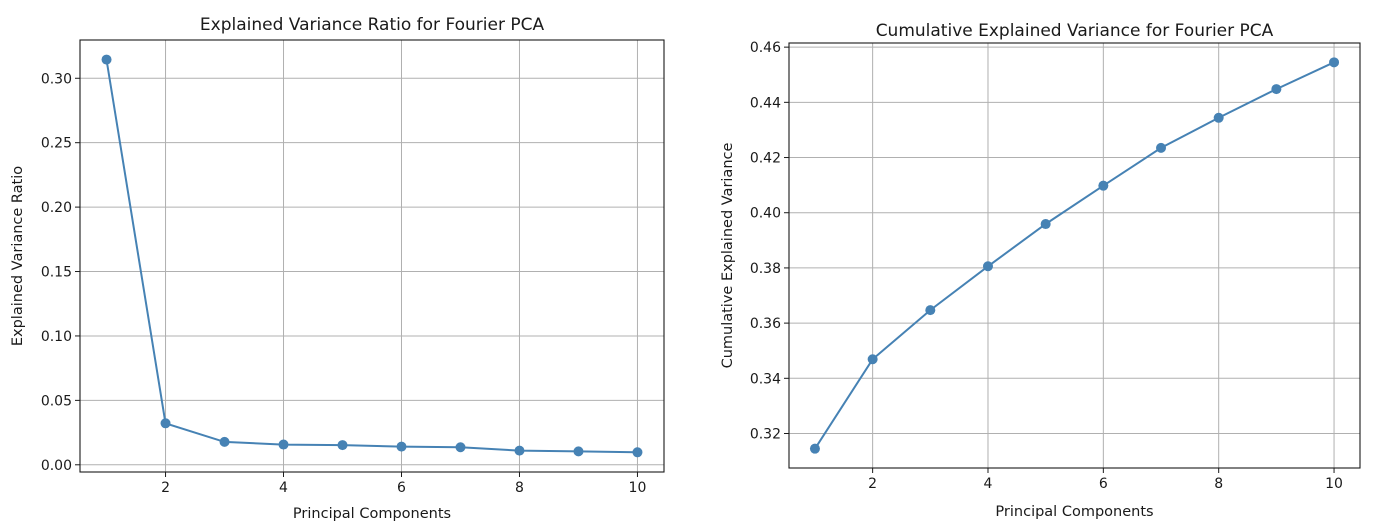  I want to click on y-tick-label: 0.32, so click(765, 435).